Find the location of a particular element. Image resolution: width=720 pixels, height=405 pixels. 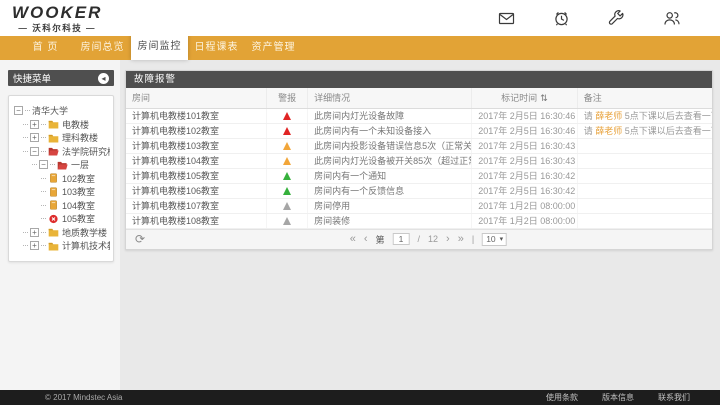

pager-bar: ⟳ « ‹ 第 1 / 12 › » | 10 ▾ is located at coordinates (419, 238).